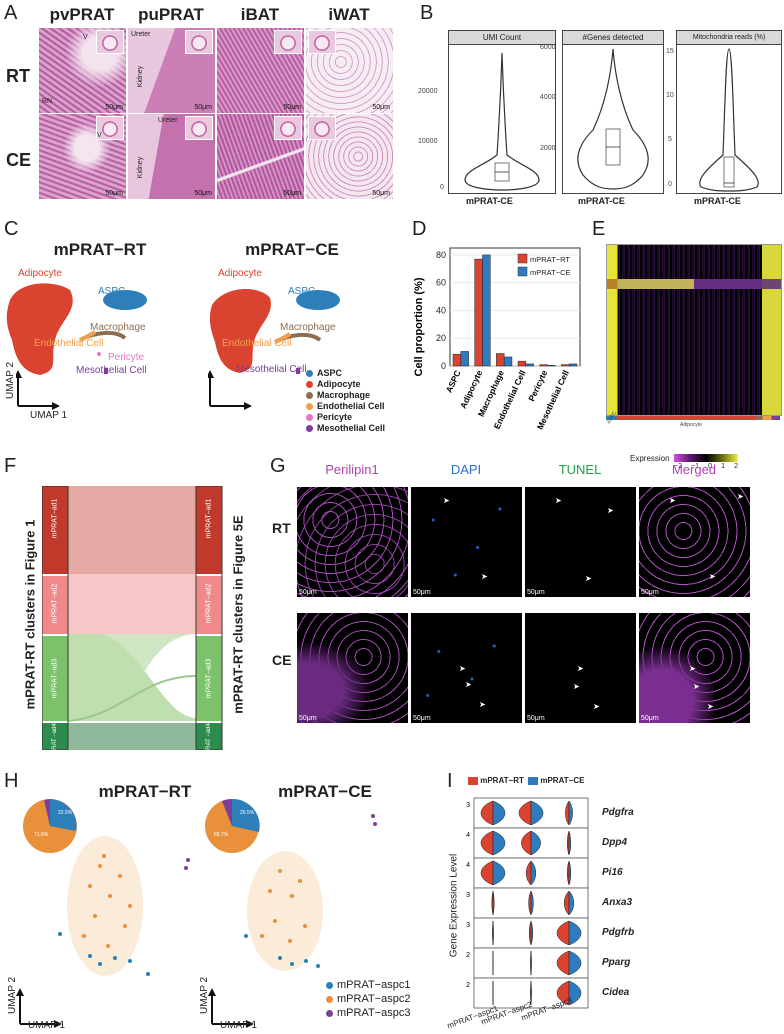  What do you see at coordinates (599, 229) in the screenshot?
I see `panel-label-e: E` at bounding box center [599, 229].